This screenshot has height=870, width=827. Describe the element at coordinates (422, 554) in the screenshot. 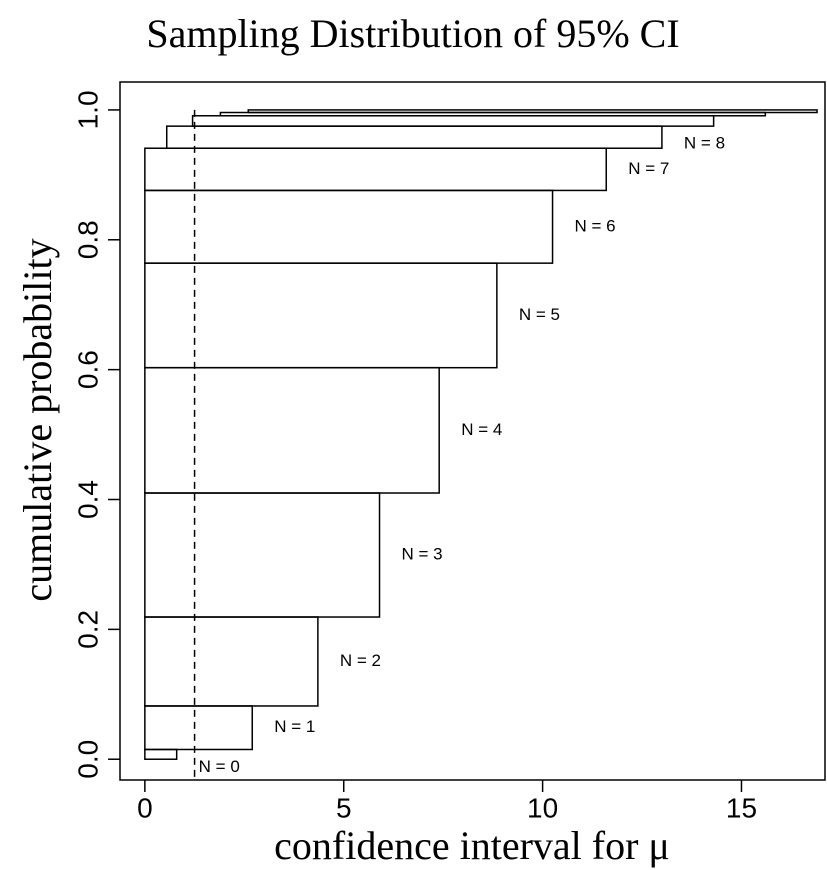

I see `interval-label: N = 3` at that location.